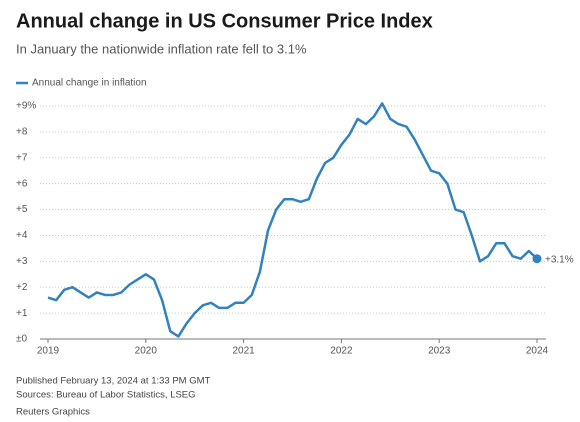 Image resolution: width=580 pixels, height=422 pixels. Describe the element at coordinates (243, 351) in the screenshot. I see `x-tick-label: 2021` at that location.